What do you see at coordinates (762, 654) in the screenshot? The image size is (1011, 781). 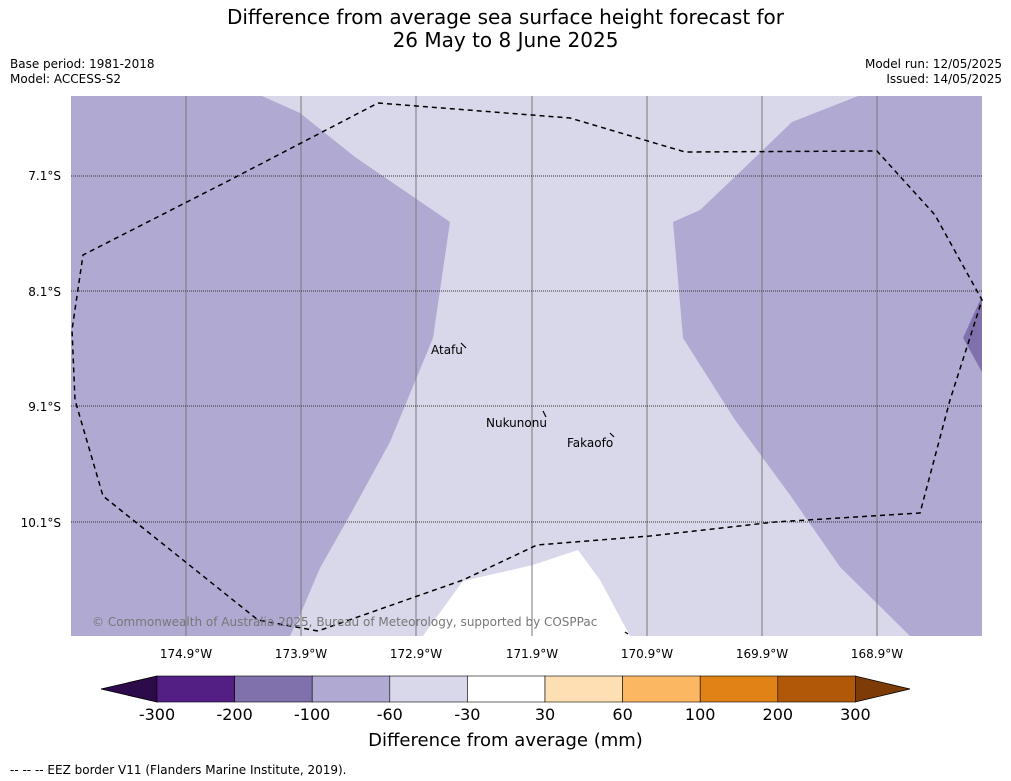 I see `lon-label: 169.9°W` at bounding box center [762, 654].